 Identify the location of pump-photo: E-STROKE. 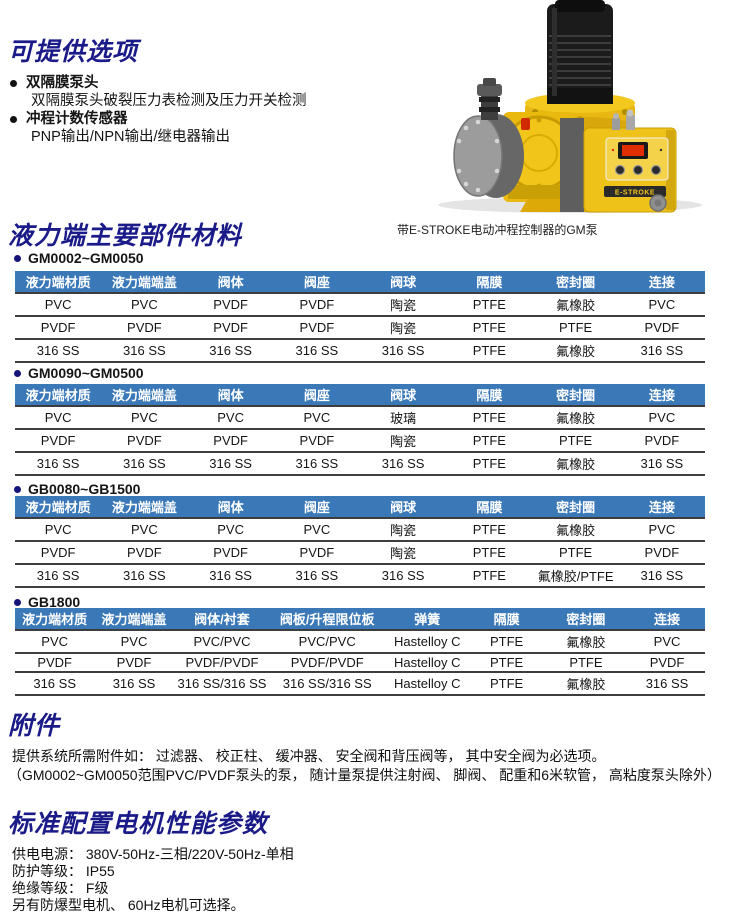
(570, 106).